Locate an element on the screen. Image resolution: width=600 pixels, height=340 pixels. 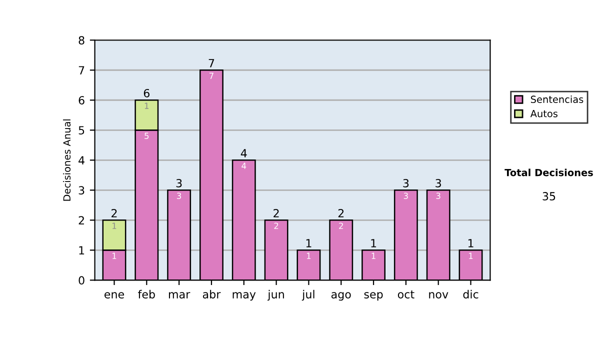
x-tick-label: ago is located at coordinates (341, 296).